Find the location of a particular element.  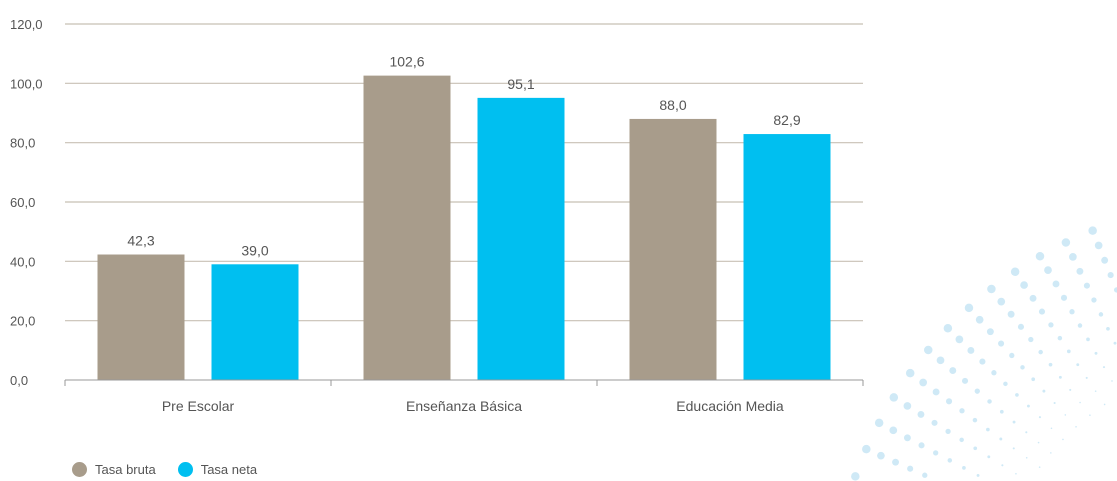

x-axis is located at coordinates (464, 382).